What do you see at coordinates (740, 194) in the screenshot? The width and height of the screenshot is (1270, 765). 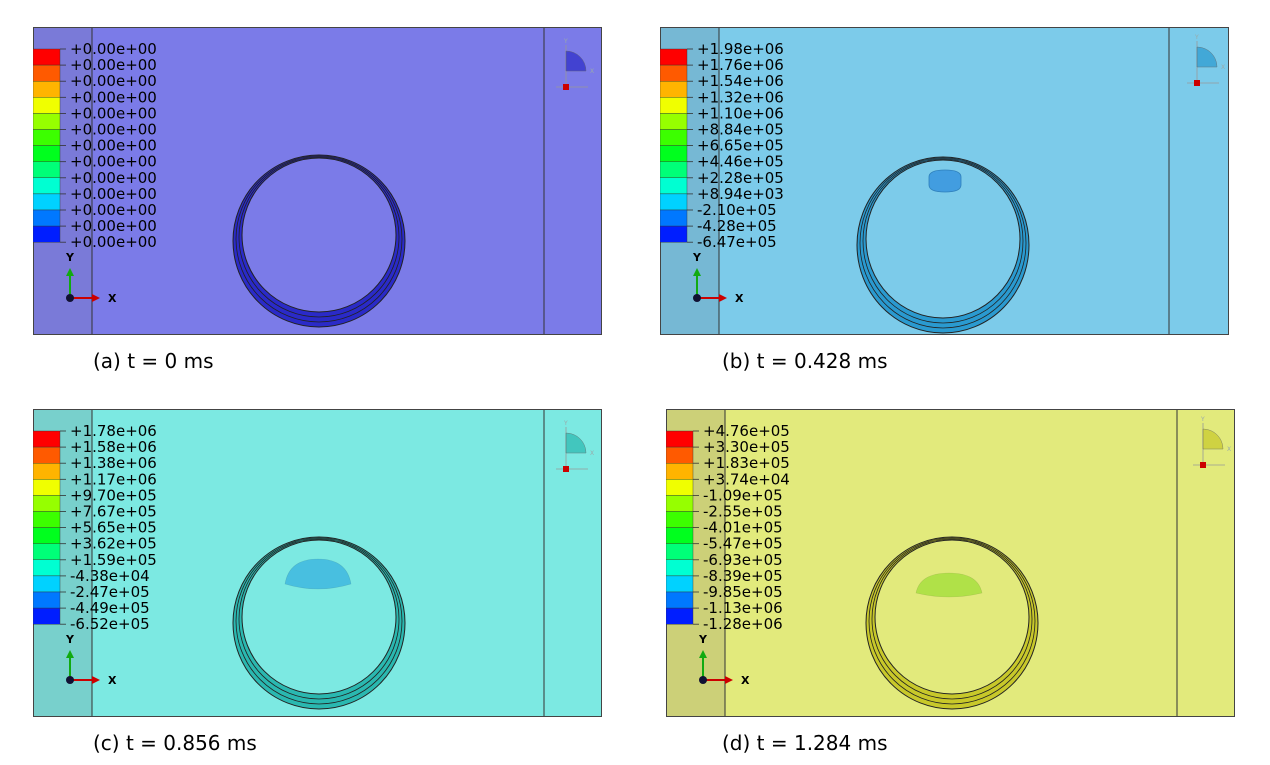 I see `legend-value: +8.94e+03` at bounding box center [740, 194].